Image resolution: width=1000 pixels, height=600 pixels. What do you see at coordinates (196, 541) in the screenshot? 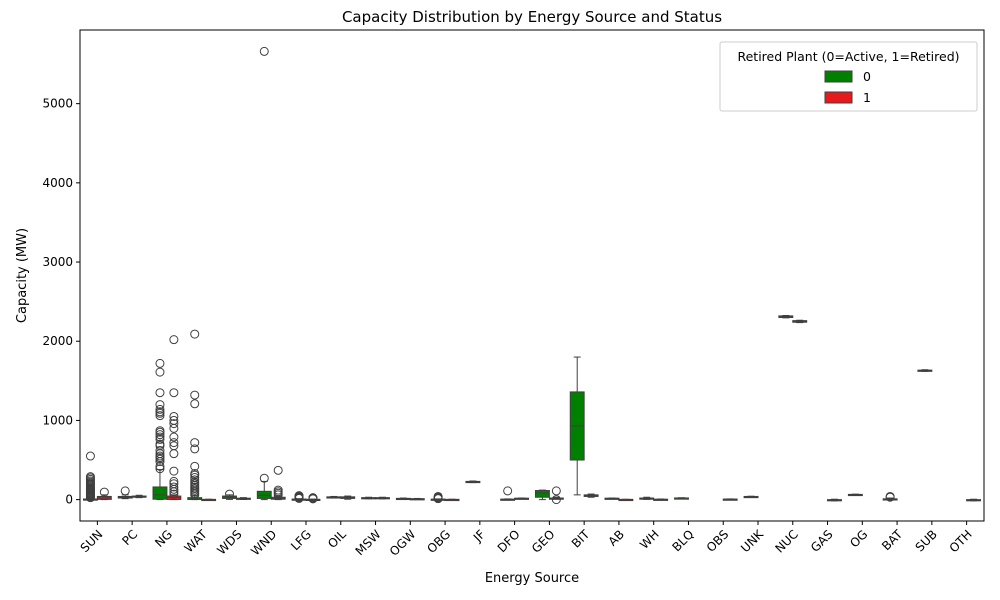
I see `x-tick-label: WAT` at bounding box center [196, 541].